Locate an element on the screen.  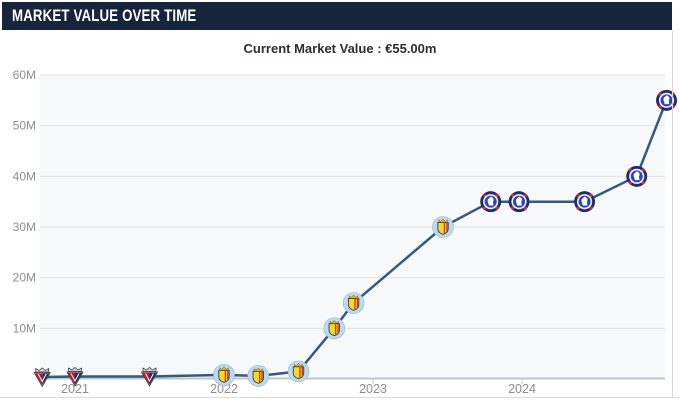
y-axis-label: 30M is located at coordinates (24, 227).